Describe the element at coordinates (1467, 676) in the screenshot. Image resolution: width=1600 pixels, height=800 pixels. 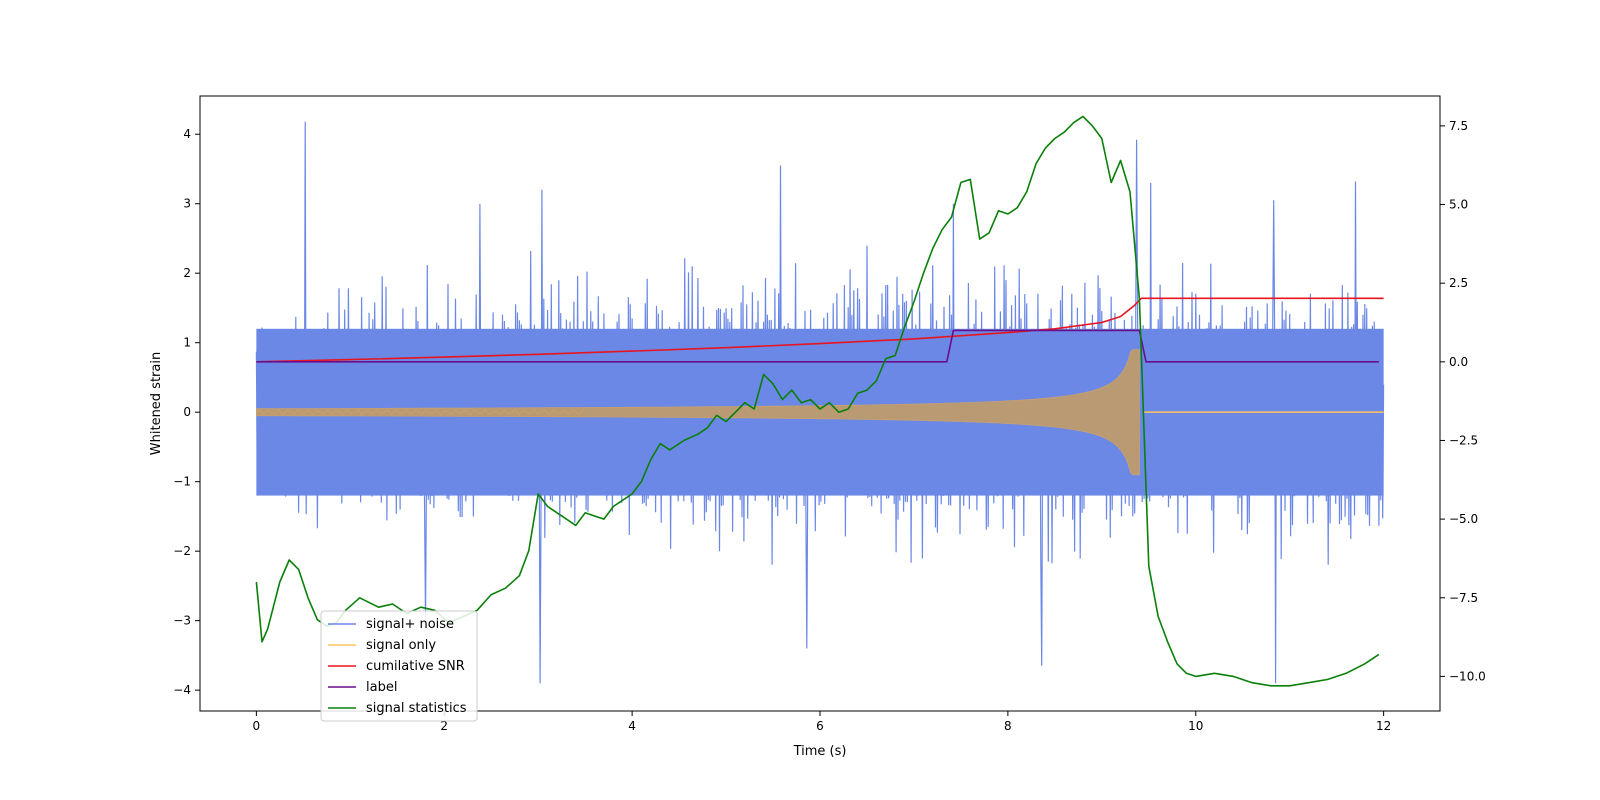
I see `y-right-tick-label: −10.0` at that location.